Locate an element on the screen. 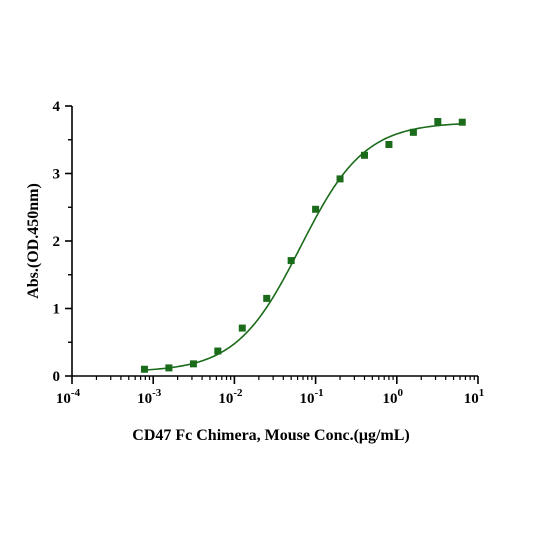  y-tick-label: 4 is located at coordinates (57, 107).